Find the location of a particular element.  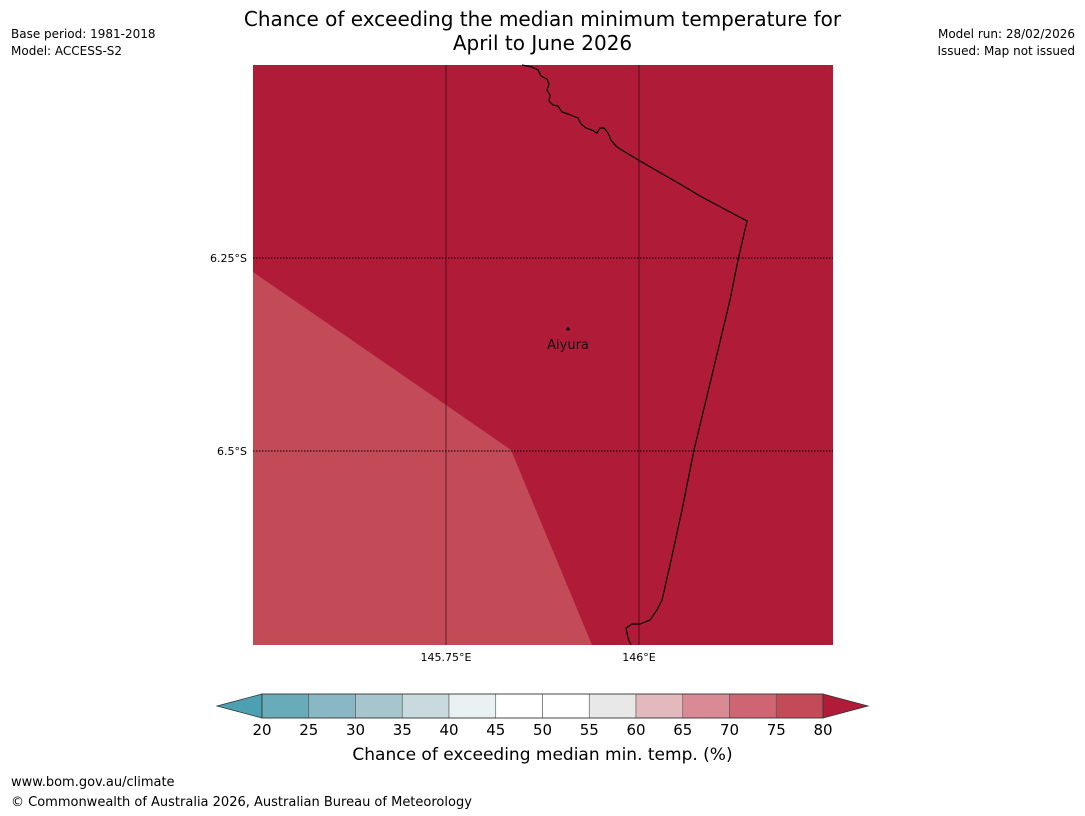

lon-label-145-75: 145.75°E is located at coordinates (446, 657).